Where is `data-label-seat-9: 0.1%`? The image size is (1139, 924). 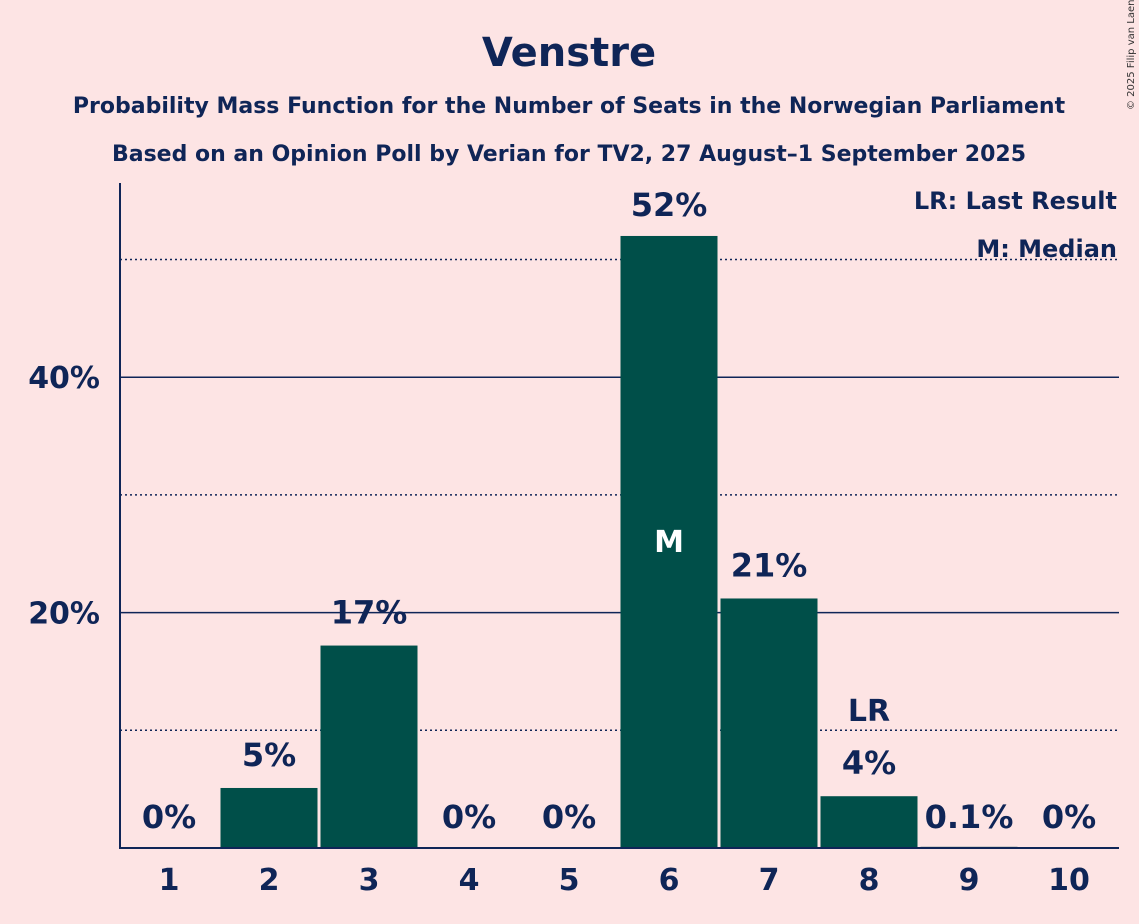
data-label-seat-9: 0.1% is located at coordinates (969, 817).